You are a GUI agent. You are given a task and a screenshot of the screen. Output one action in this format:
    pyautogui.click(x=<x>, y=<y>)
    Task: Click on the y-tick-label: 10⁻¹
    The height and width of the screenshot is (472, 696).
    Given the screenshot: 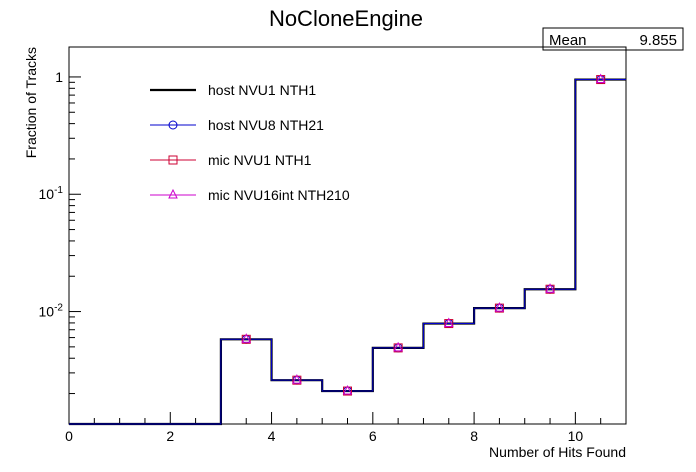 What is the action you would take?
    pyautogui.click(x=51, y=193)
    